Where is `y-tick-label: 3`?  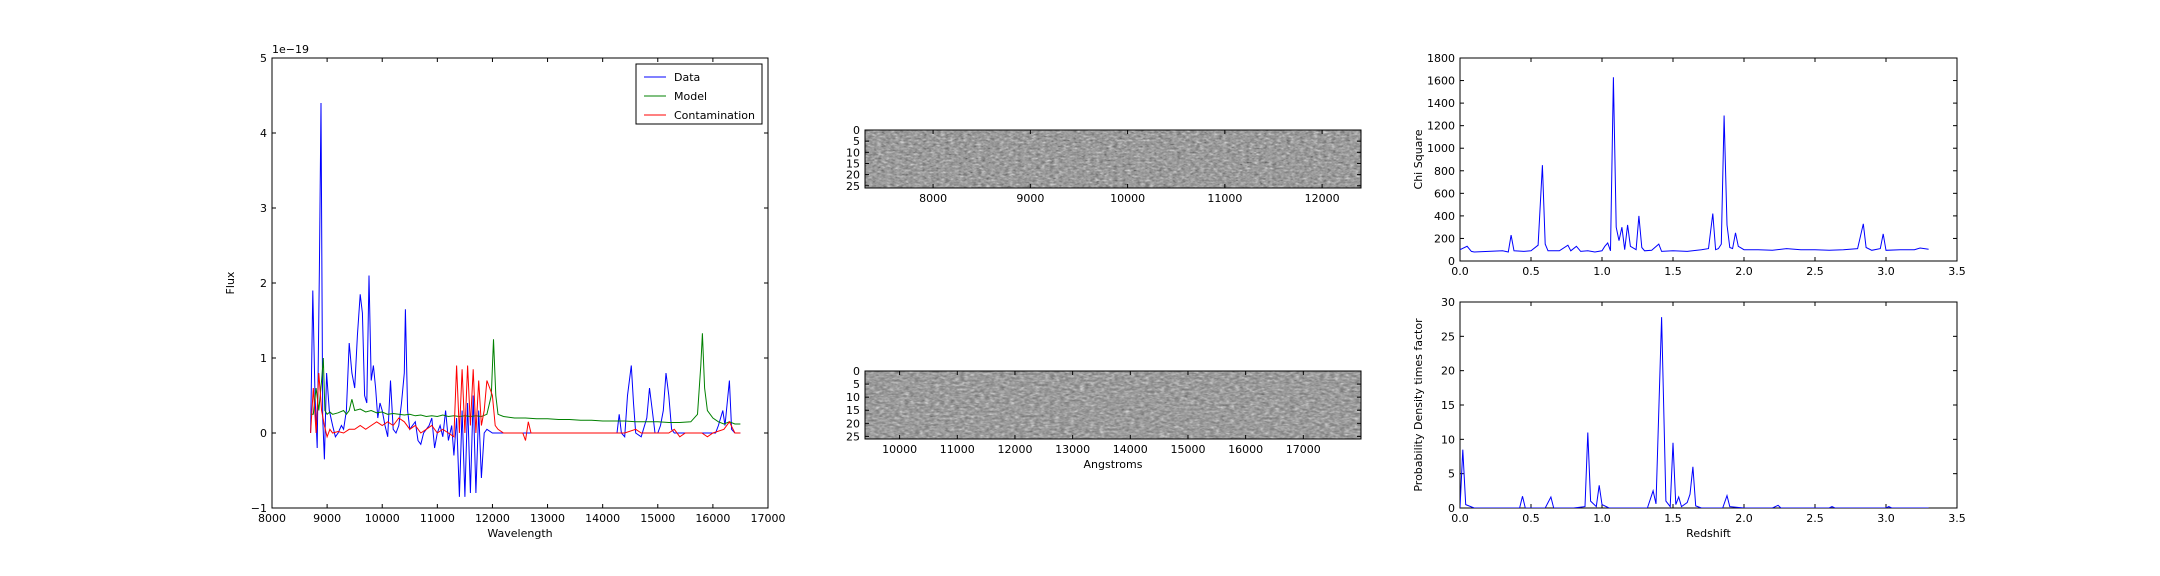
y-tick-label: 3 is located at coordinates (263, 208).